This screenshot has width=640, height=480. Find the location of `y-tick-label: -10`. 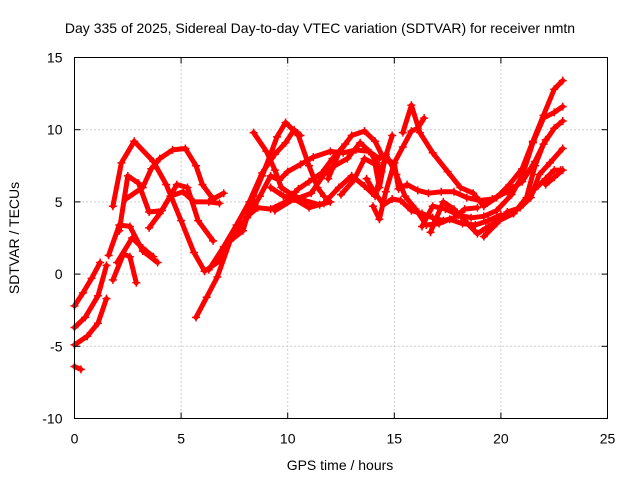

y-tick-label: -10 is located at coordinates (52, 419).